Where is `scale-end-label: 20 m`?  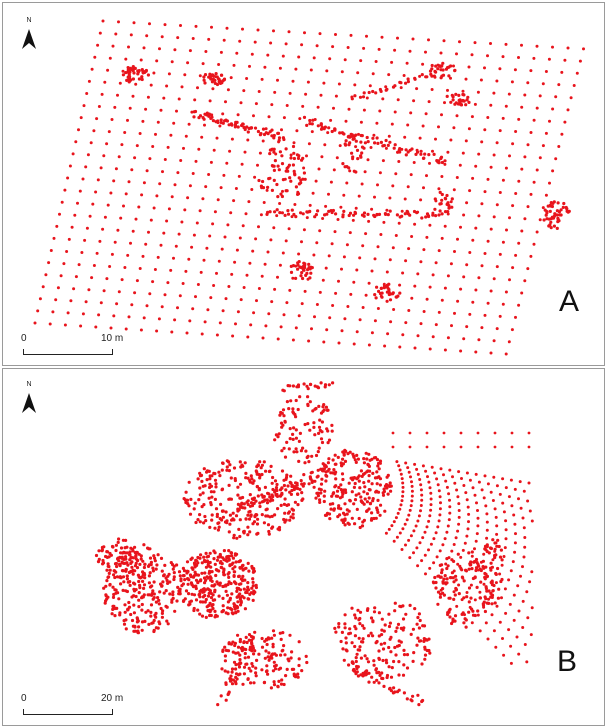 scale-end-label: 20 m is located at coordinates (112, 698).